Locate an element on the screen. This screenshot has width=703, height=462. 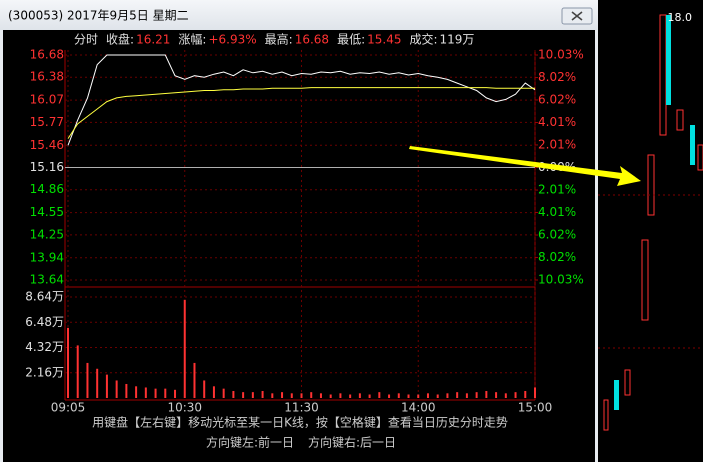
x-tick-label: 10:30 is located at coordinates (184, 408).